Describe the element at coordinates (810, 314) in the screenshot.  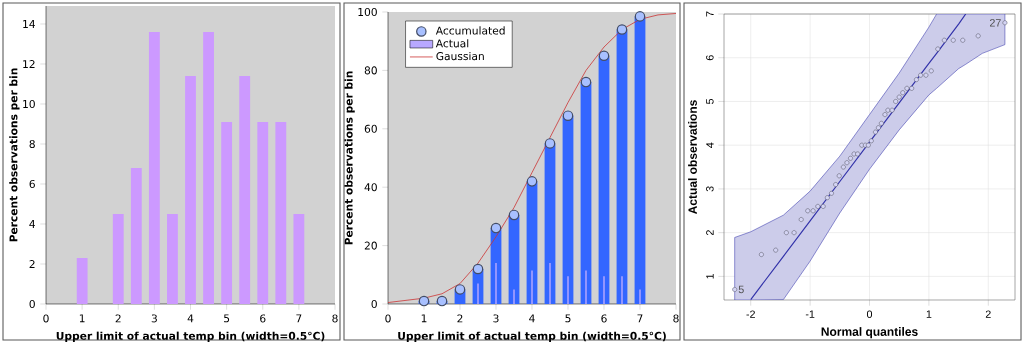
I see `x-tick-label: -1` at that location.